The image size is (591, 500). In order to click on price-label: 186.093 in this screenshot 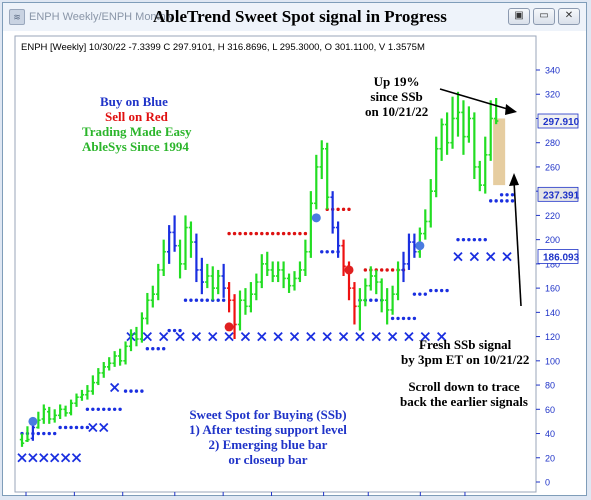, I will do `click(558, 256)`.